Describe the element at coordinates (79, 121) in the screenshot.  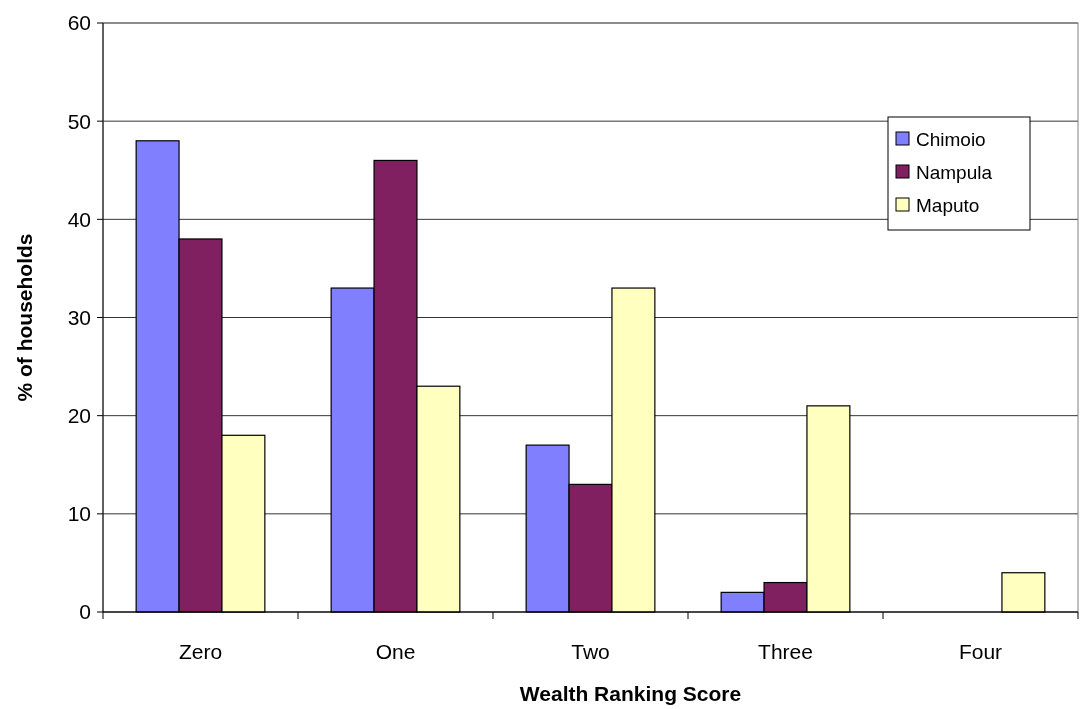
I see `y-tick-label: 50` at that location.